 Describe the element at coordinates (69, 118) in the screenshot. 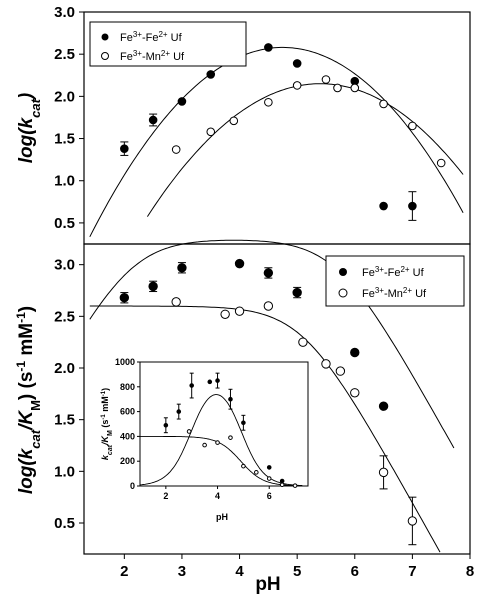

I see `top-y-ticks: 3.0 2.5 2.0 1.5 1.0 0.5` at that location.